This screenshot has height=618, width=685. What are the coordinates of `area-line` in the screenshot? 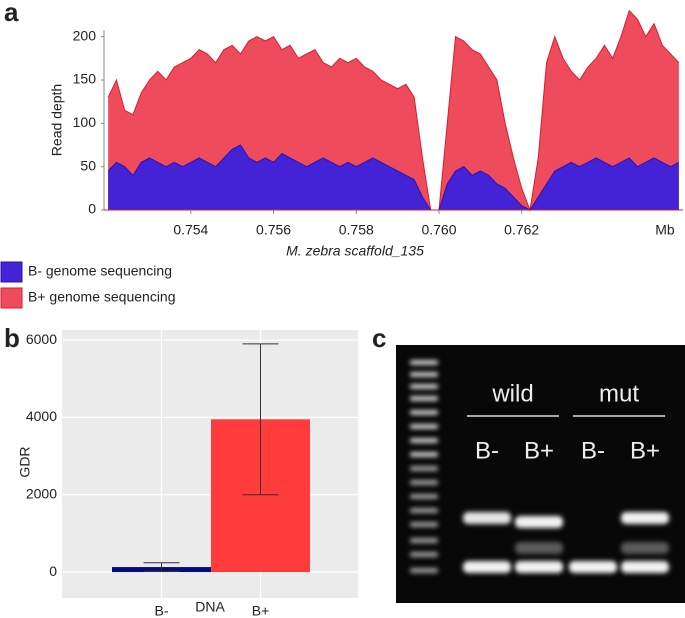 It's located at (393, 177).